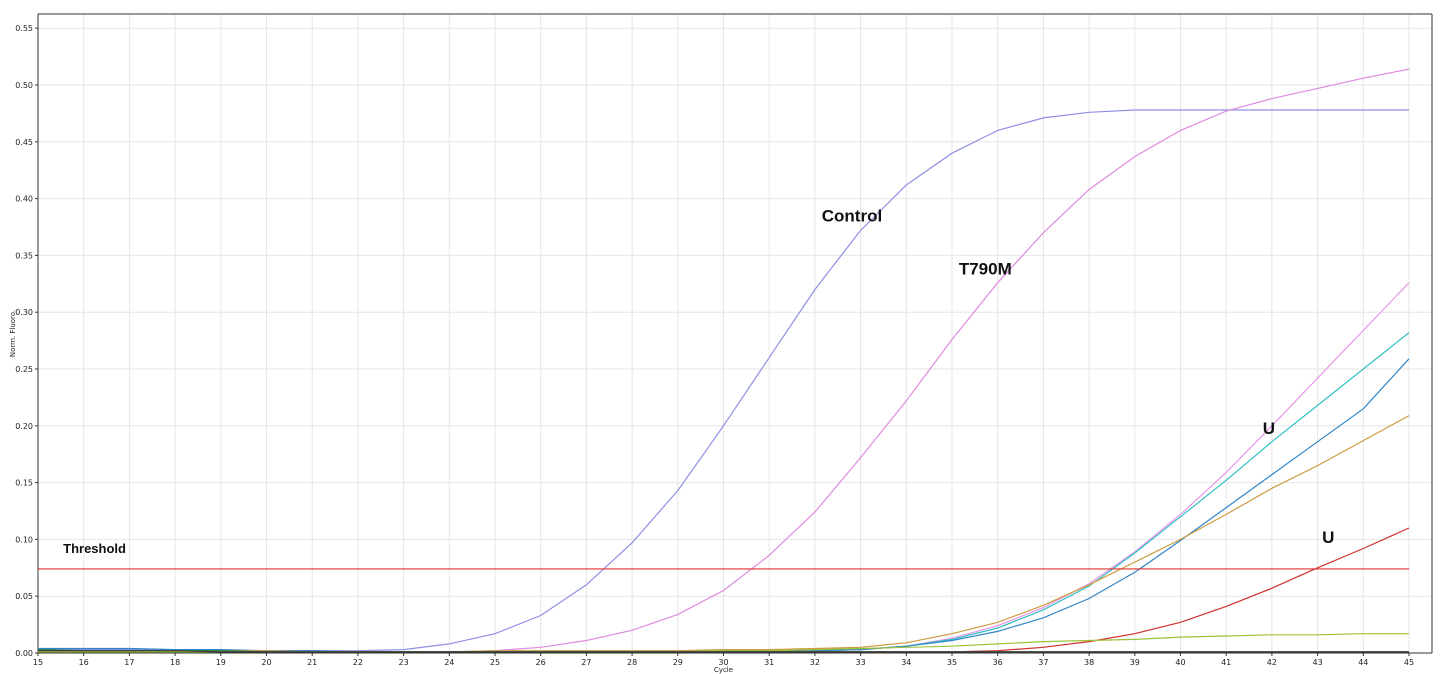 The image size is (1442, 674). What do you see at coordinates (952, 662) in the screenshot?
I see `x-tick-label: 35` at bounding box center [952, 662].